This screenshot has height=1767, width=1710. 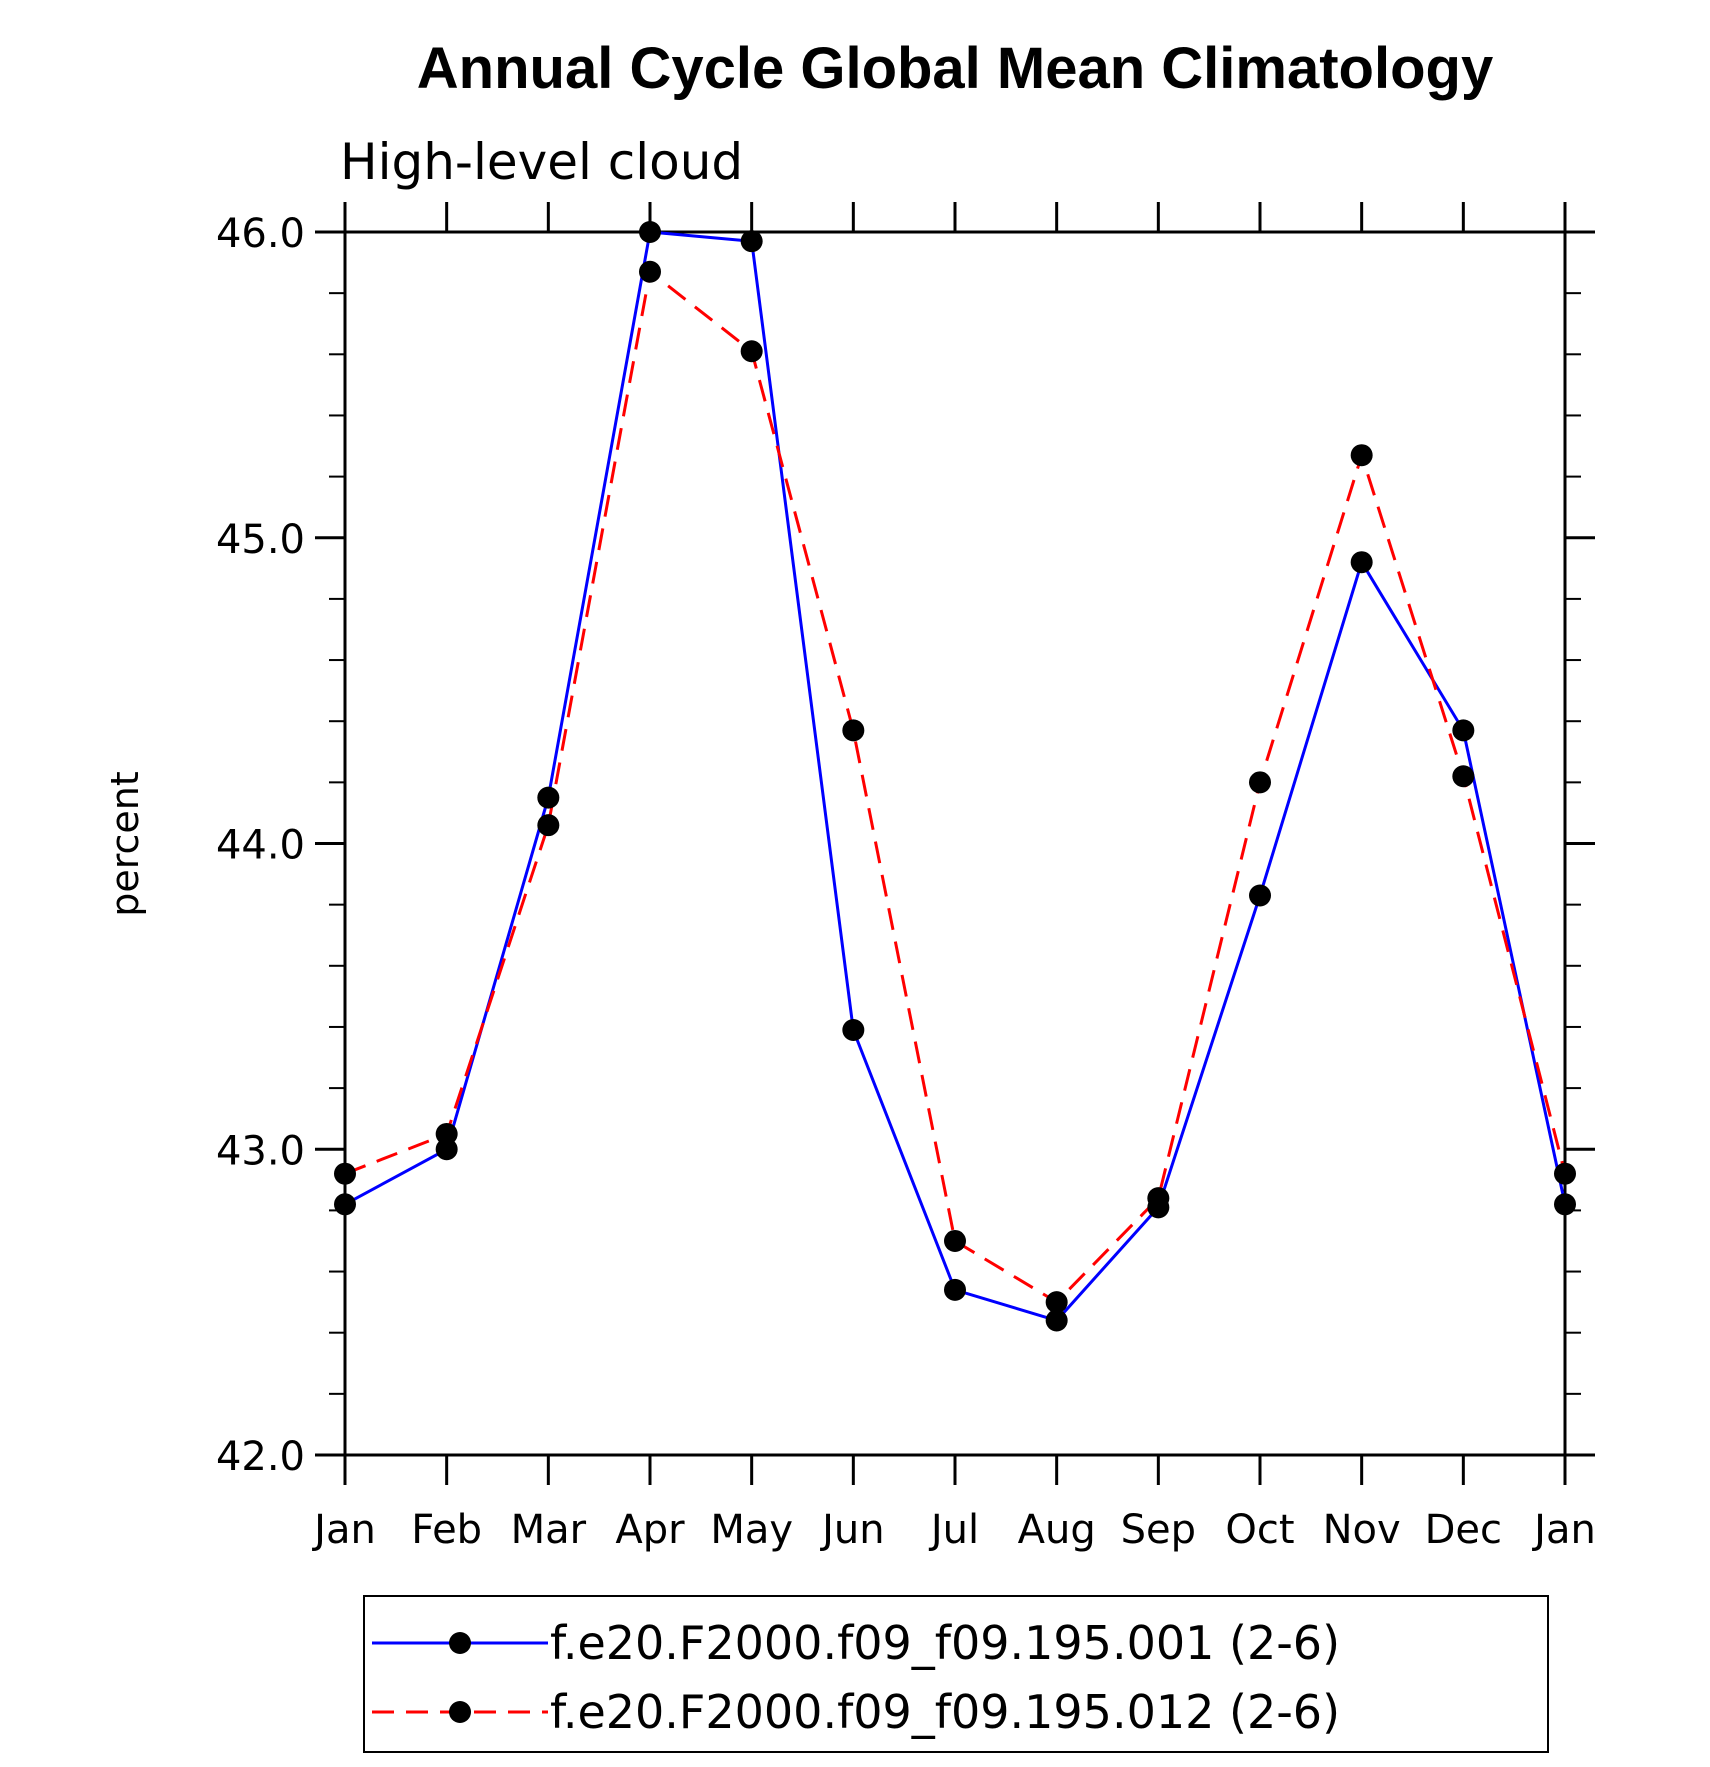 I want to click on legend-label-2: f.e20.F2000.f09_f09.195.012 (2-6), so click(x=945, y=1712).